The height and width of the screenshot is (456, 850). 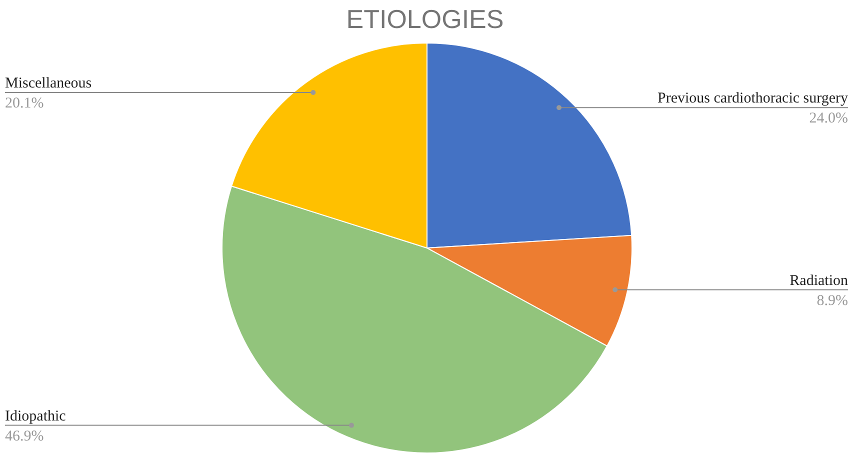 What do you see at coordinates (35, 416) in the screenshot?
I see `slice-label: Idiopathic` at bounding box center [35, 416].